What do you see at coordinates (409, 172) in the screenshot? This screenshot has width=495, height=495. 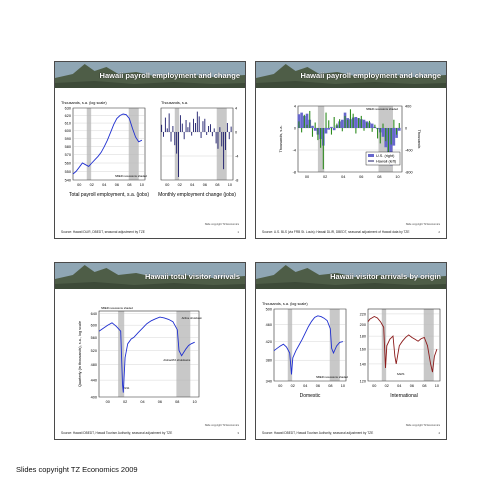 I see `y2-tick-label: -800` at bounding box center [409, 172].